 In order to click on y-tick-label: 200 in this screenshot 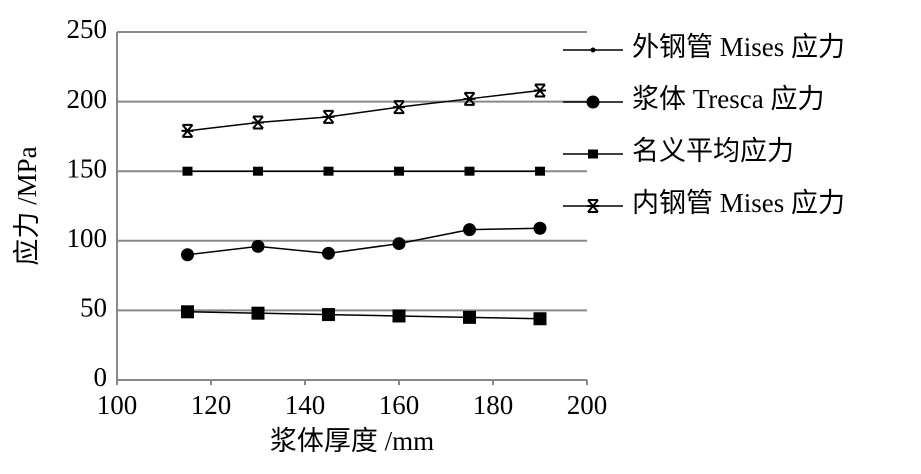, I will do `click(87, 99)`.